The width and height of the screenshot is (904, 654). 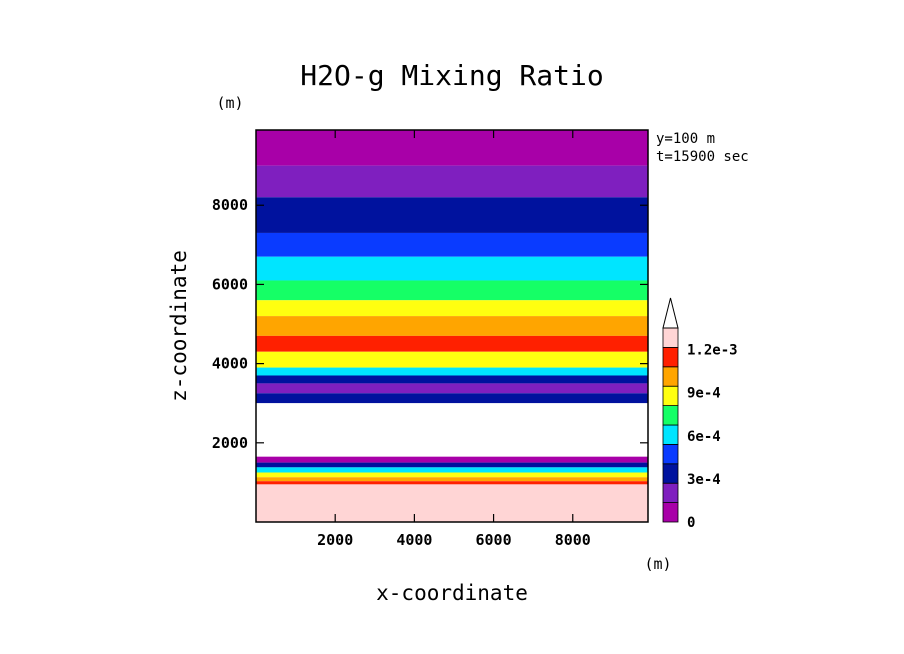 I want to click on colorbar-overflow-arrow, so click(x=670, y=313).